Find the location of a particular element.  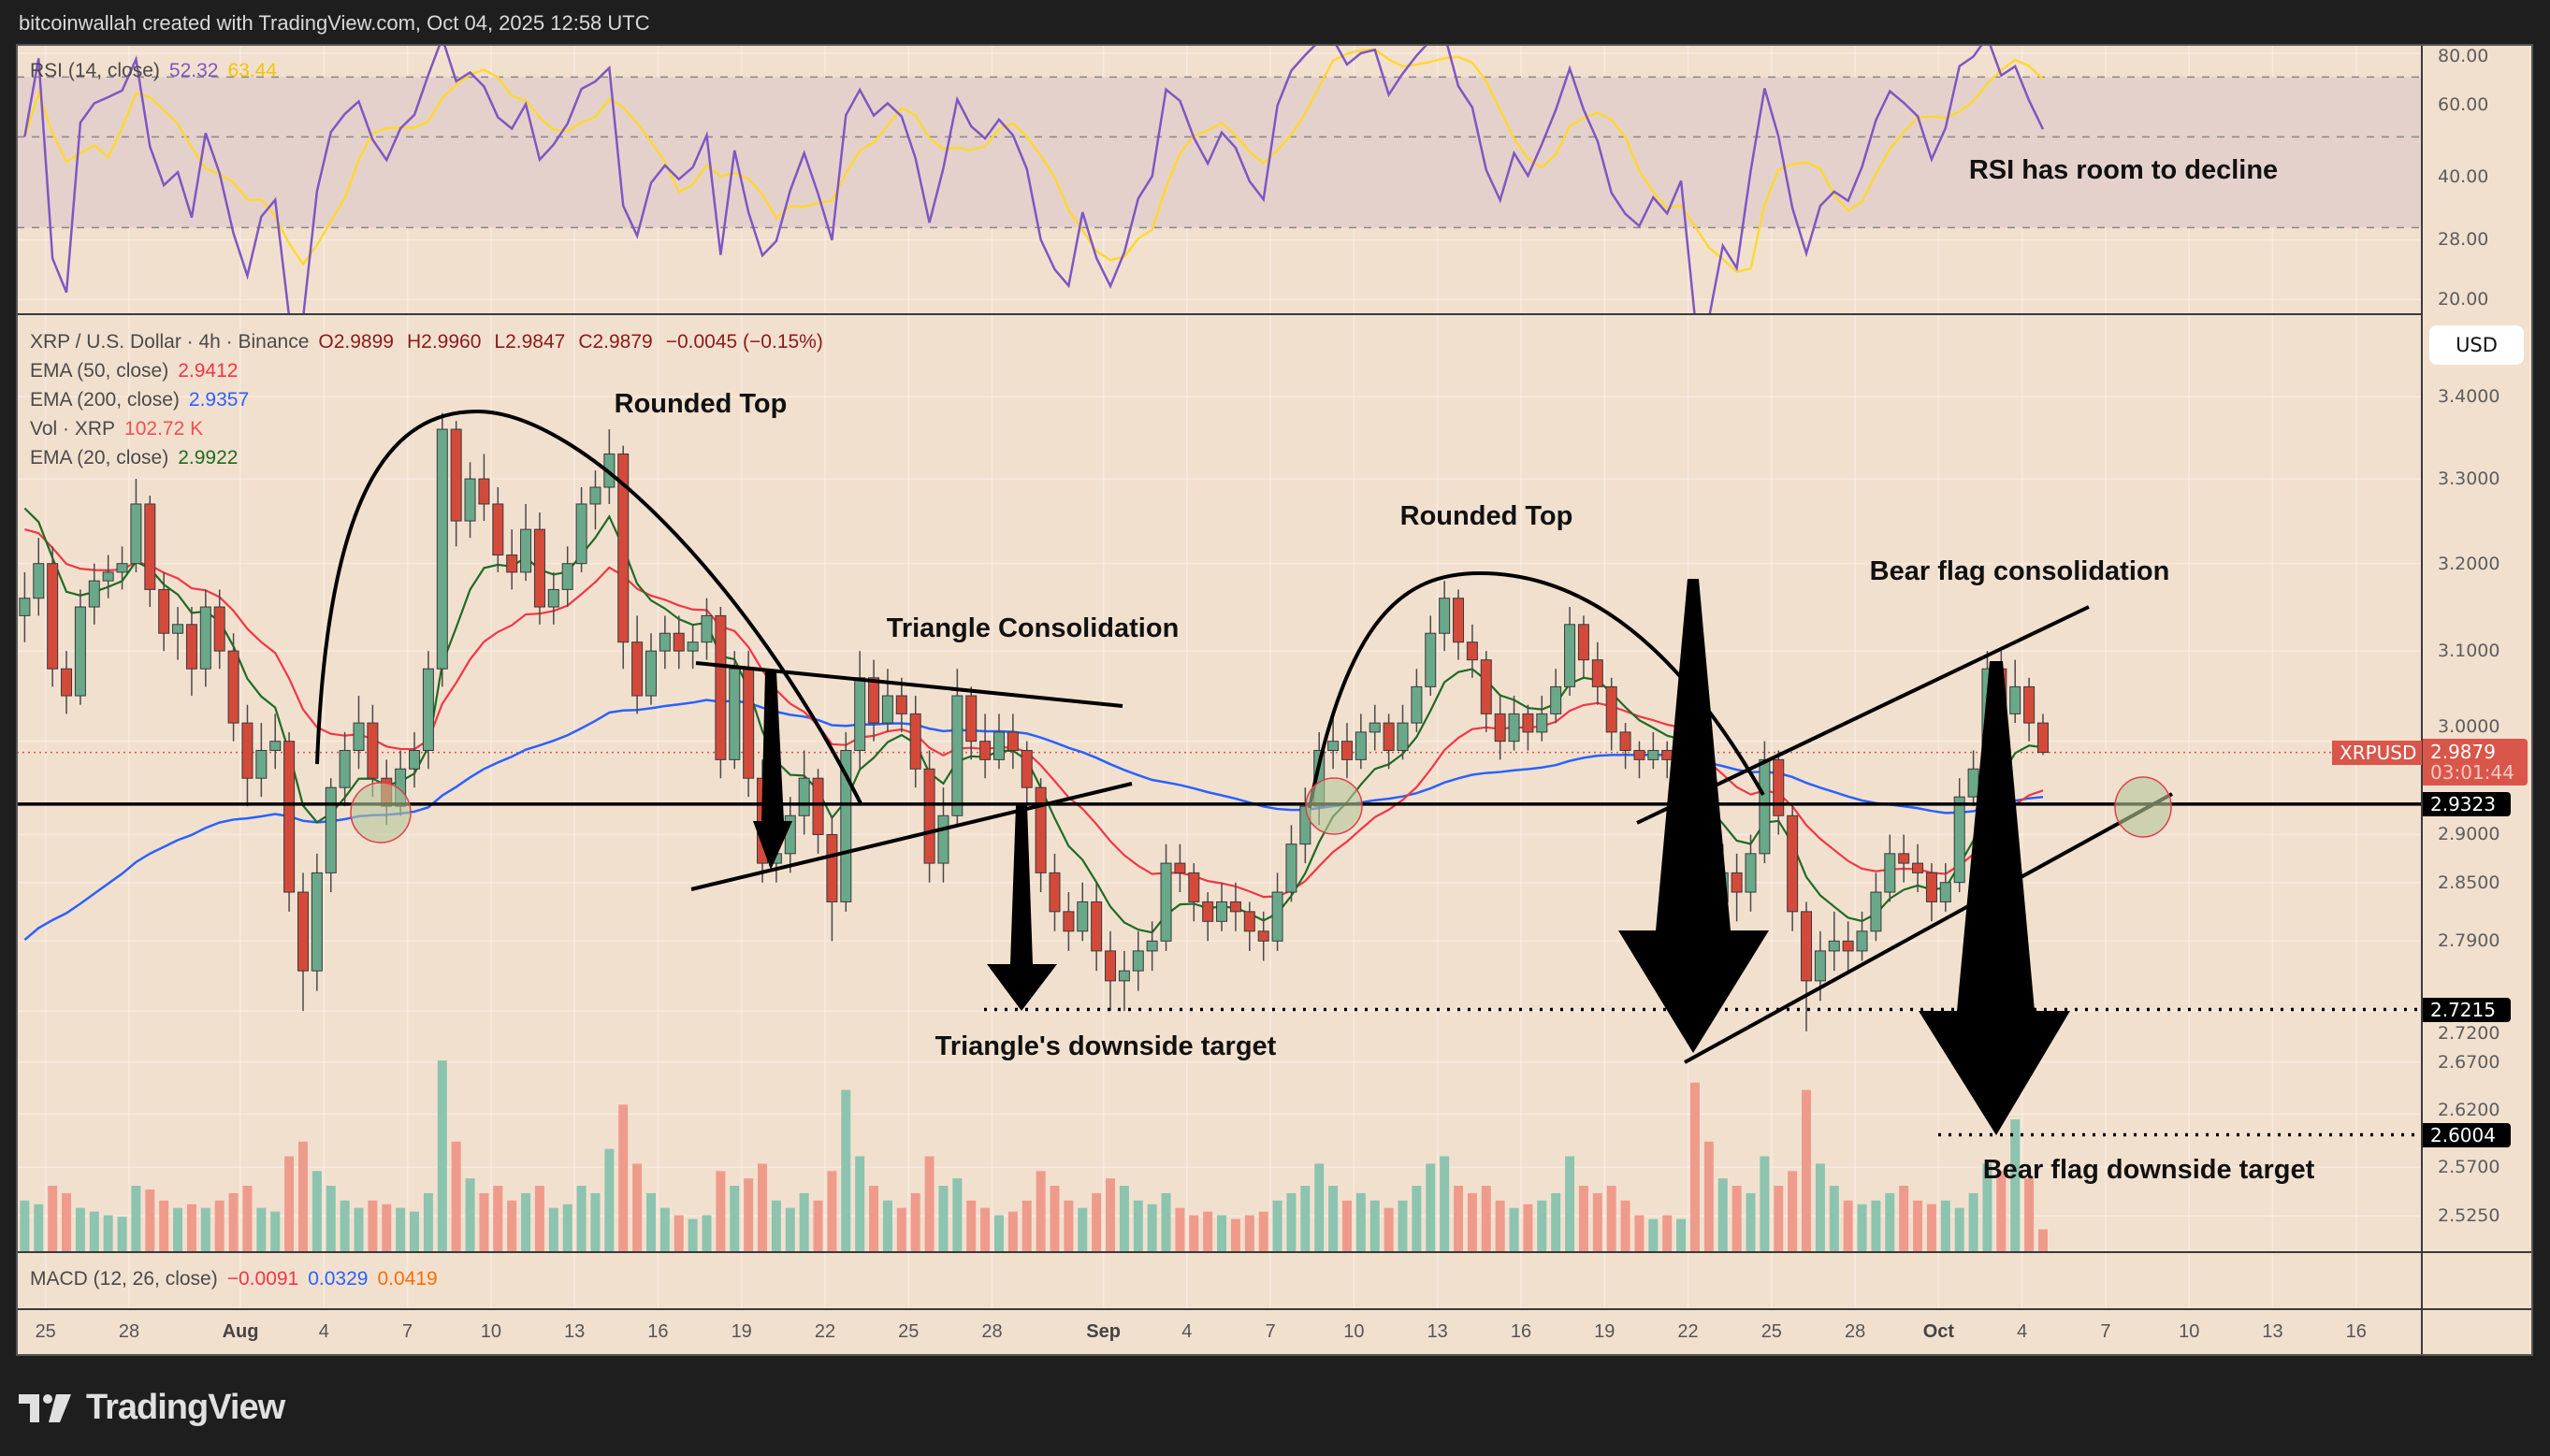

triangle-target-arrow-icon is located at coordinates (1022, 908).